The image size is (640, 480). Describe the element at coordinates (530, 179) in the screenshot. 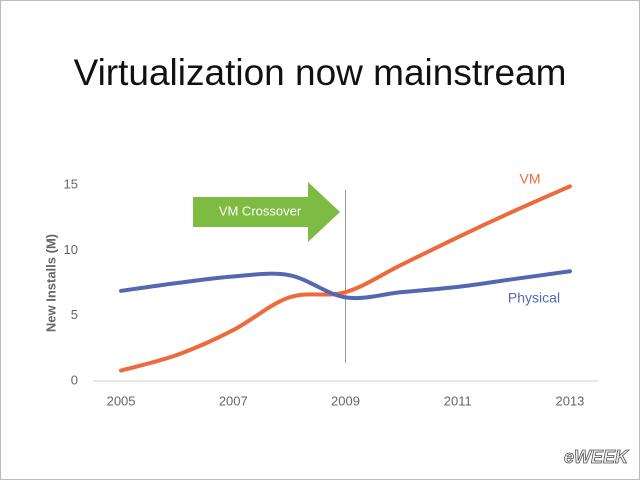

I see `series-label: VM` at that location.